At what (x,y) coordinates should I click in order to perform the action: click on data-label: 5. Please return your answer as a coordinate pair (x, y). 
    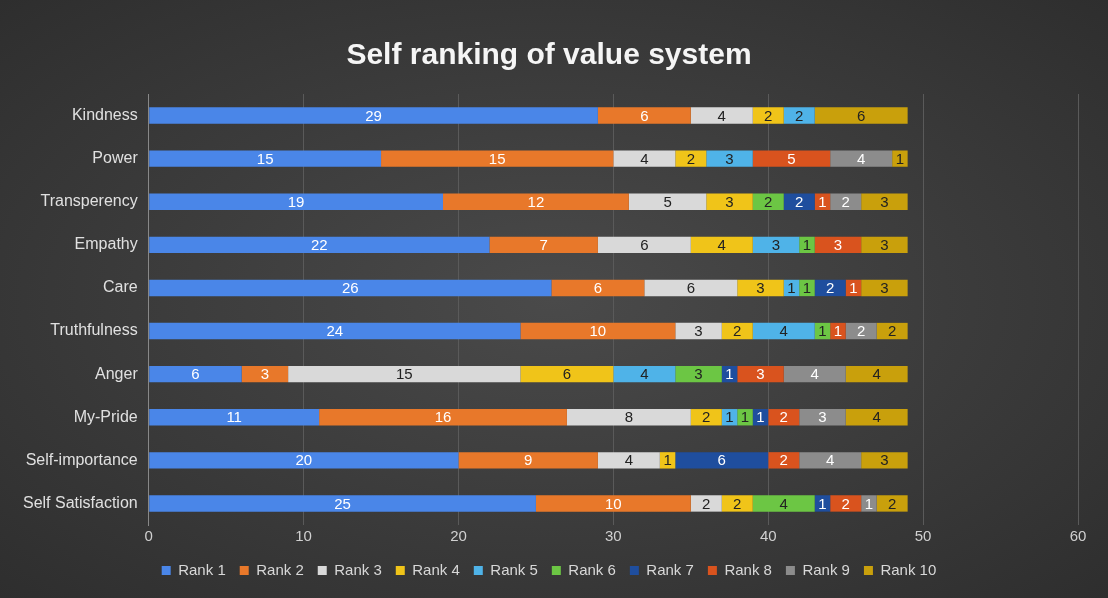
    Looking at the image, I should click on (667, 201).